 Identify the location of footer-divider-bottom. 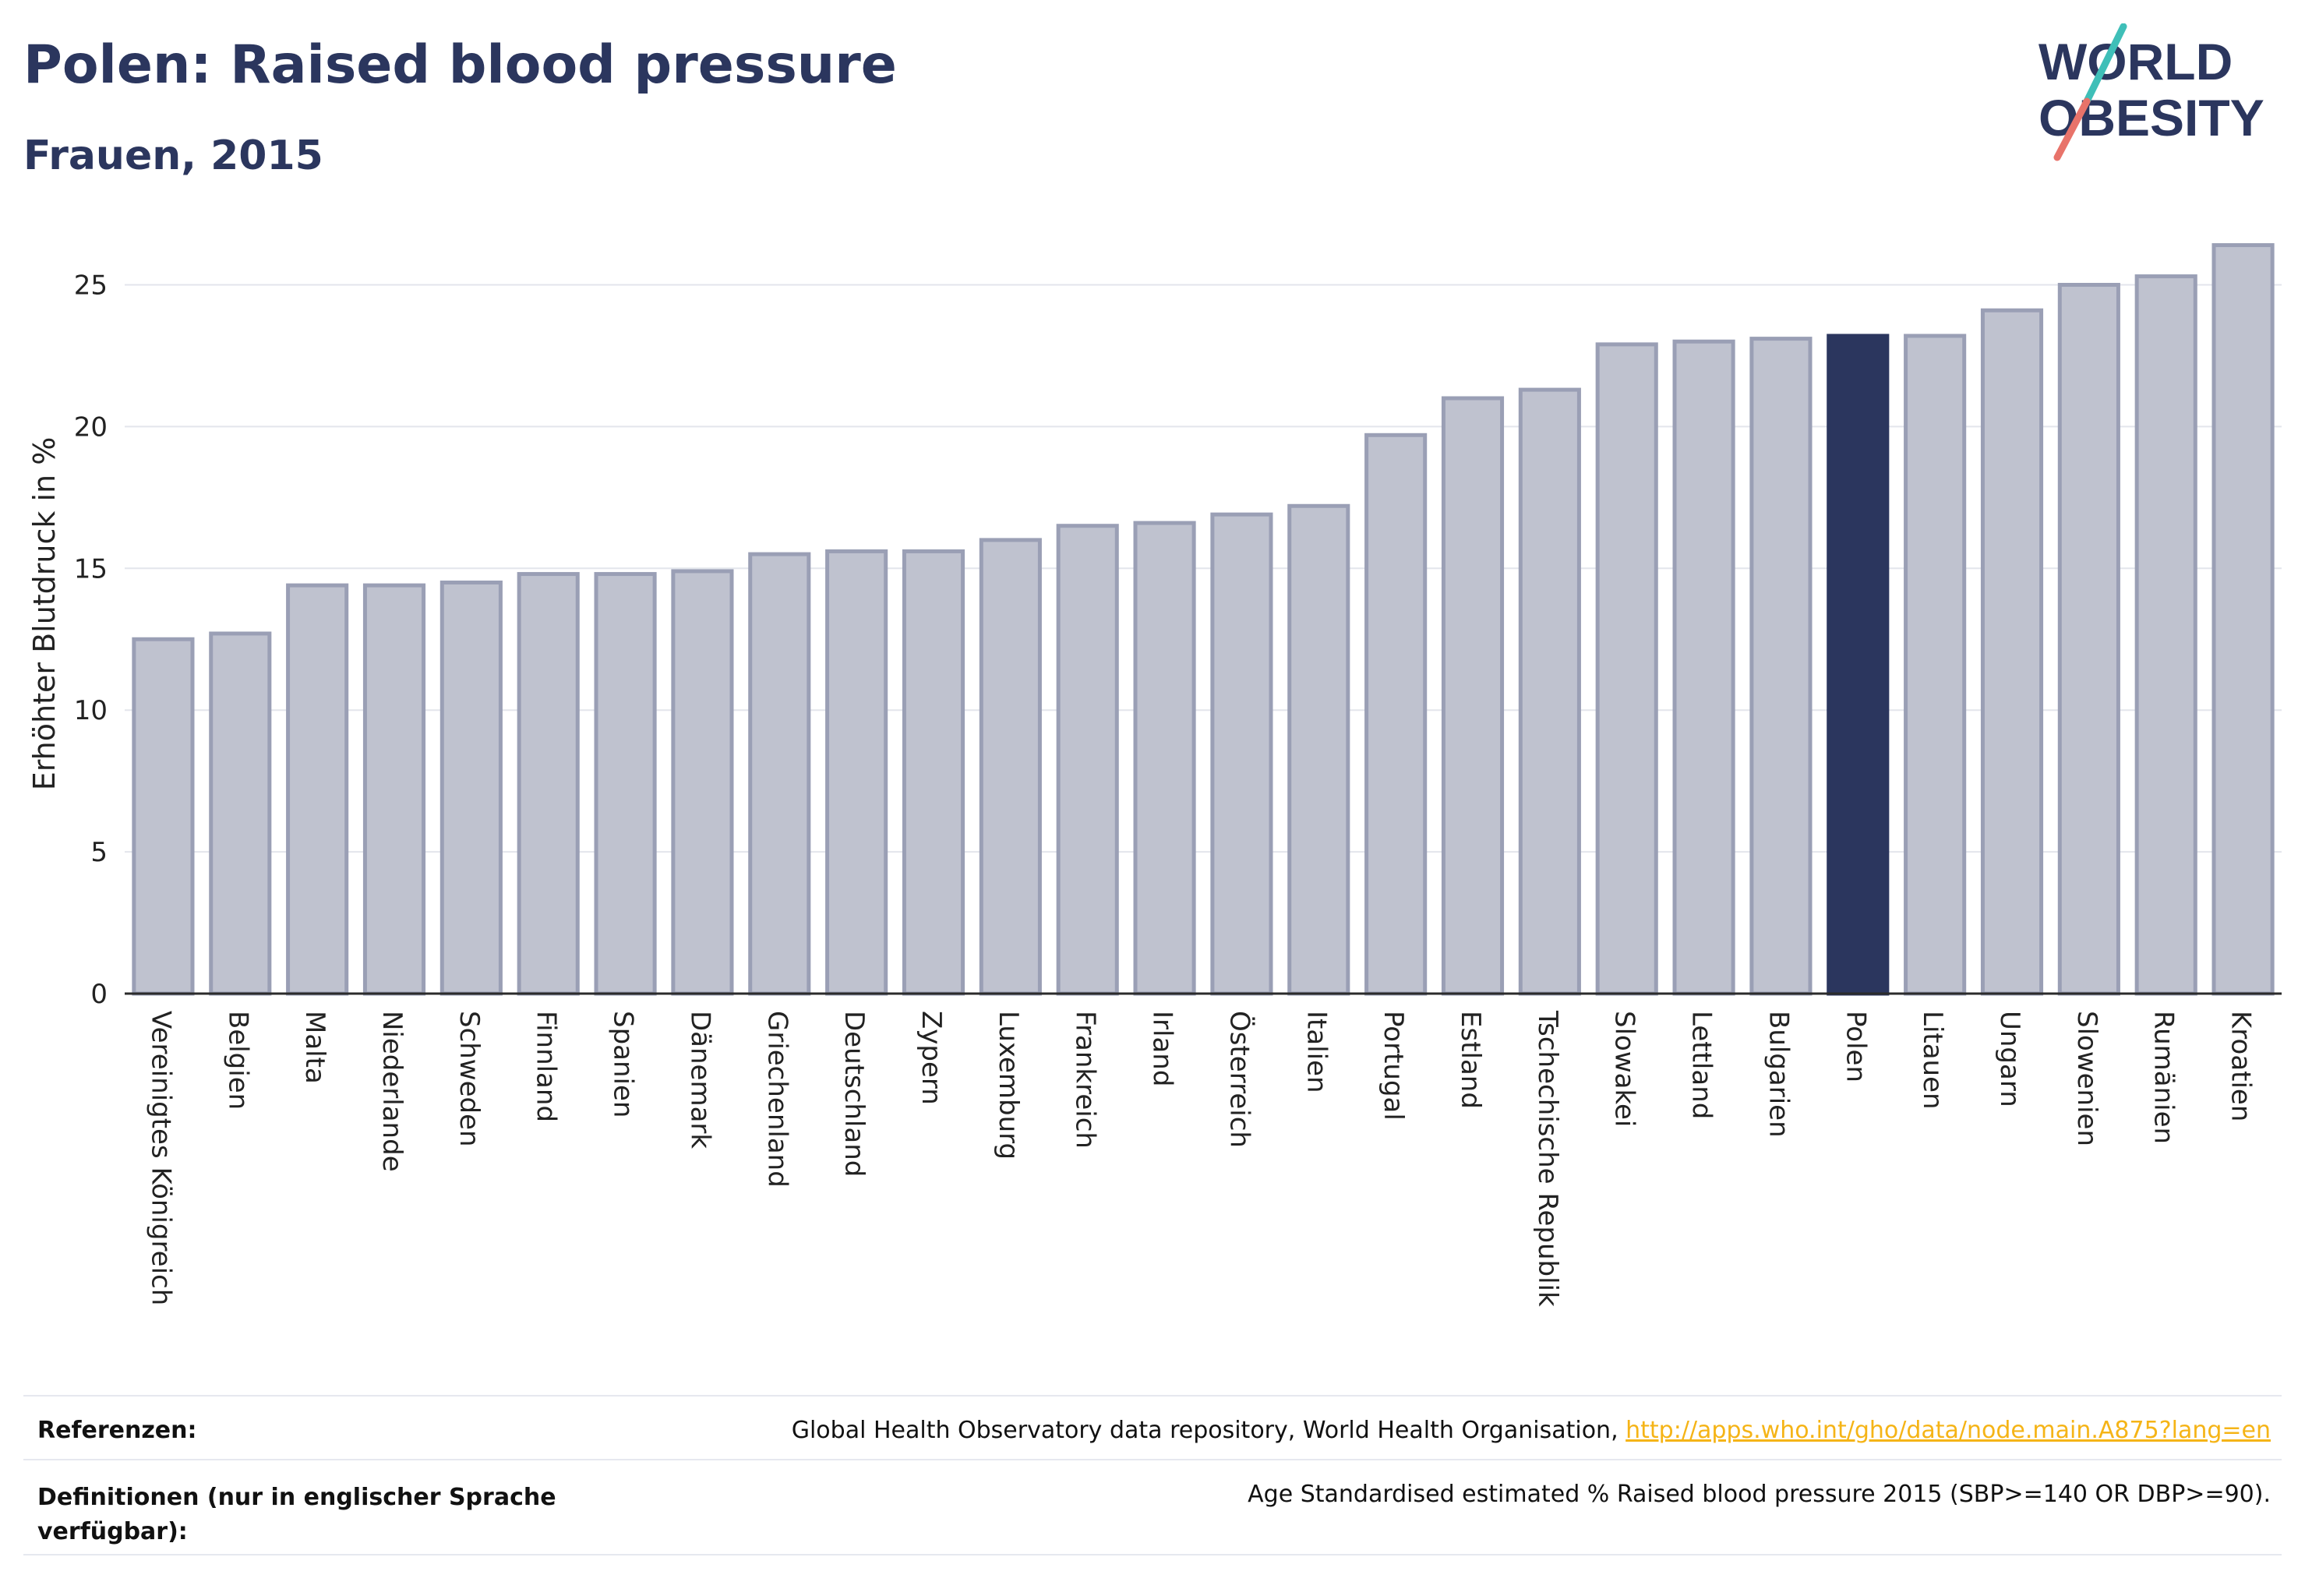
(1152, 1554).